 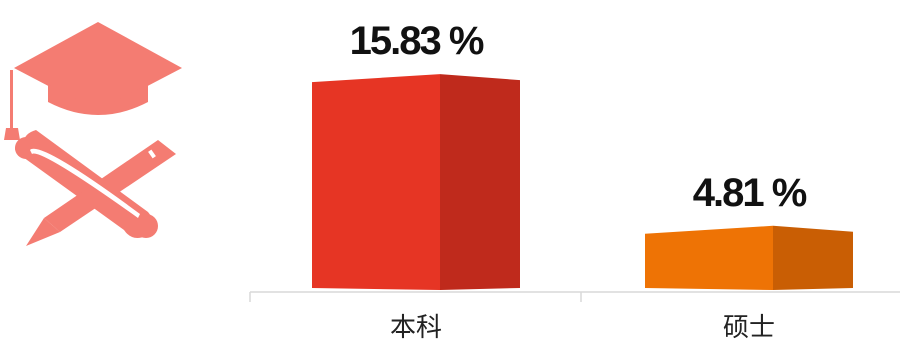 What do you see at coordinates (417, 41) in the screenshot?
I see `value-label-1: 15.83 %` at bounding box center [417, 41].